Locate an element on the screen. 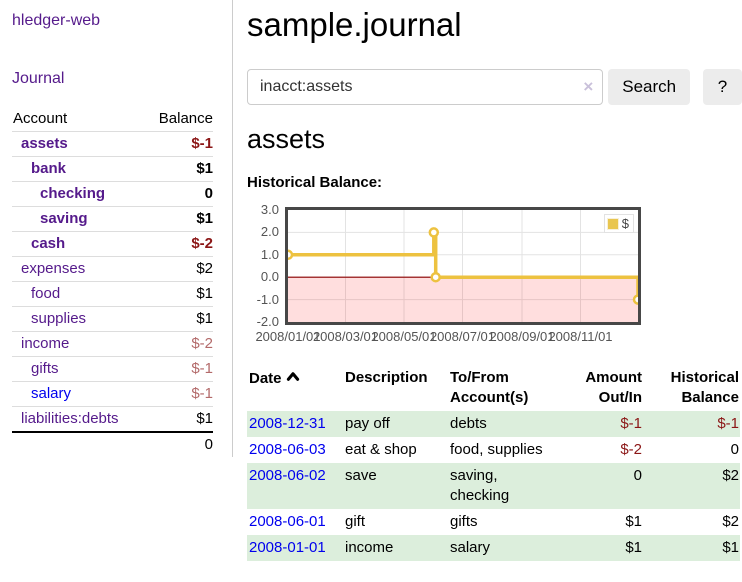 This screenshot has height=582, width=742. account-link-saving: saving is located at coordinates (64, 218).